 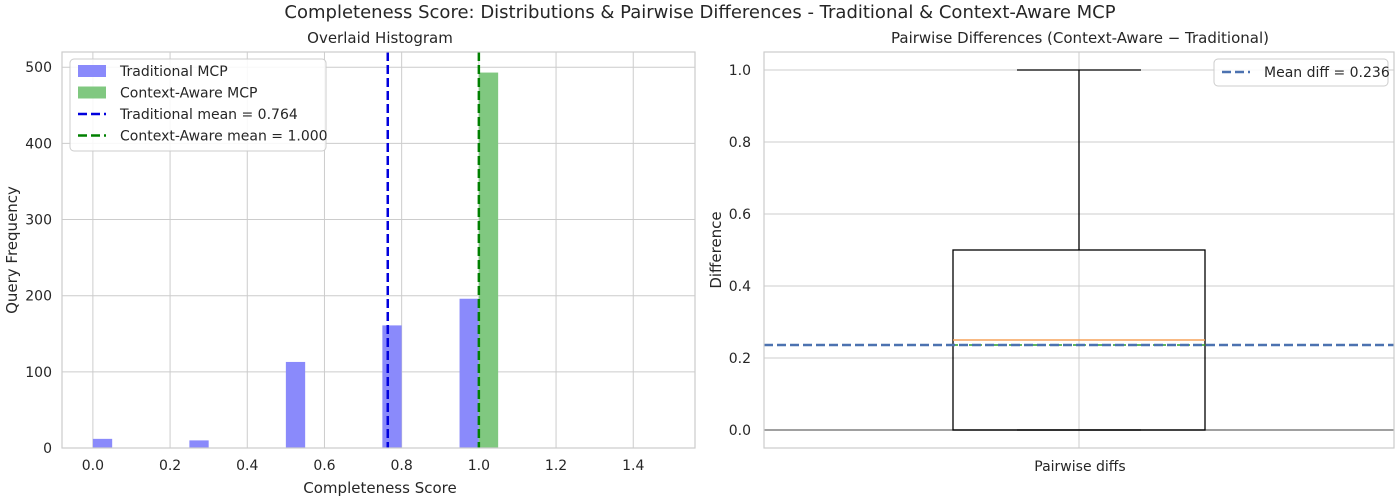 What do you see at coordinates (740, 215) in the screenshot?
I see `boxplot-y-tick-label: 0.6` at bounding box center [740, 215].